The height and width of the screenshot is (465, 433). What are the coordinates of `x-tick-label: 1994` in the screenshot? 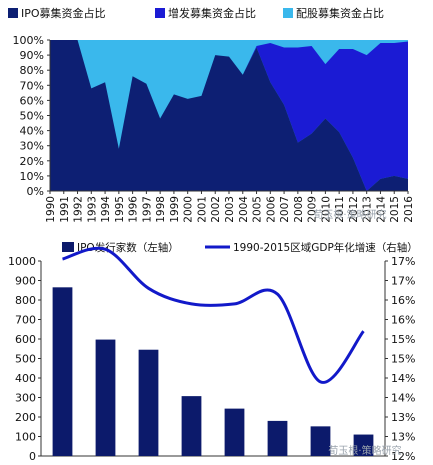 It's located at (106, 209).